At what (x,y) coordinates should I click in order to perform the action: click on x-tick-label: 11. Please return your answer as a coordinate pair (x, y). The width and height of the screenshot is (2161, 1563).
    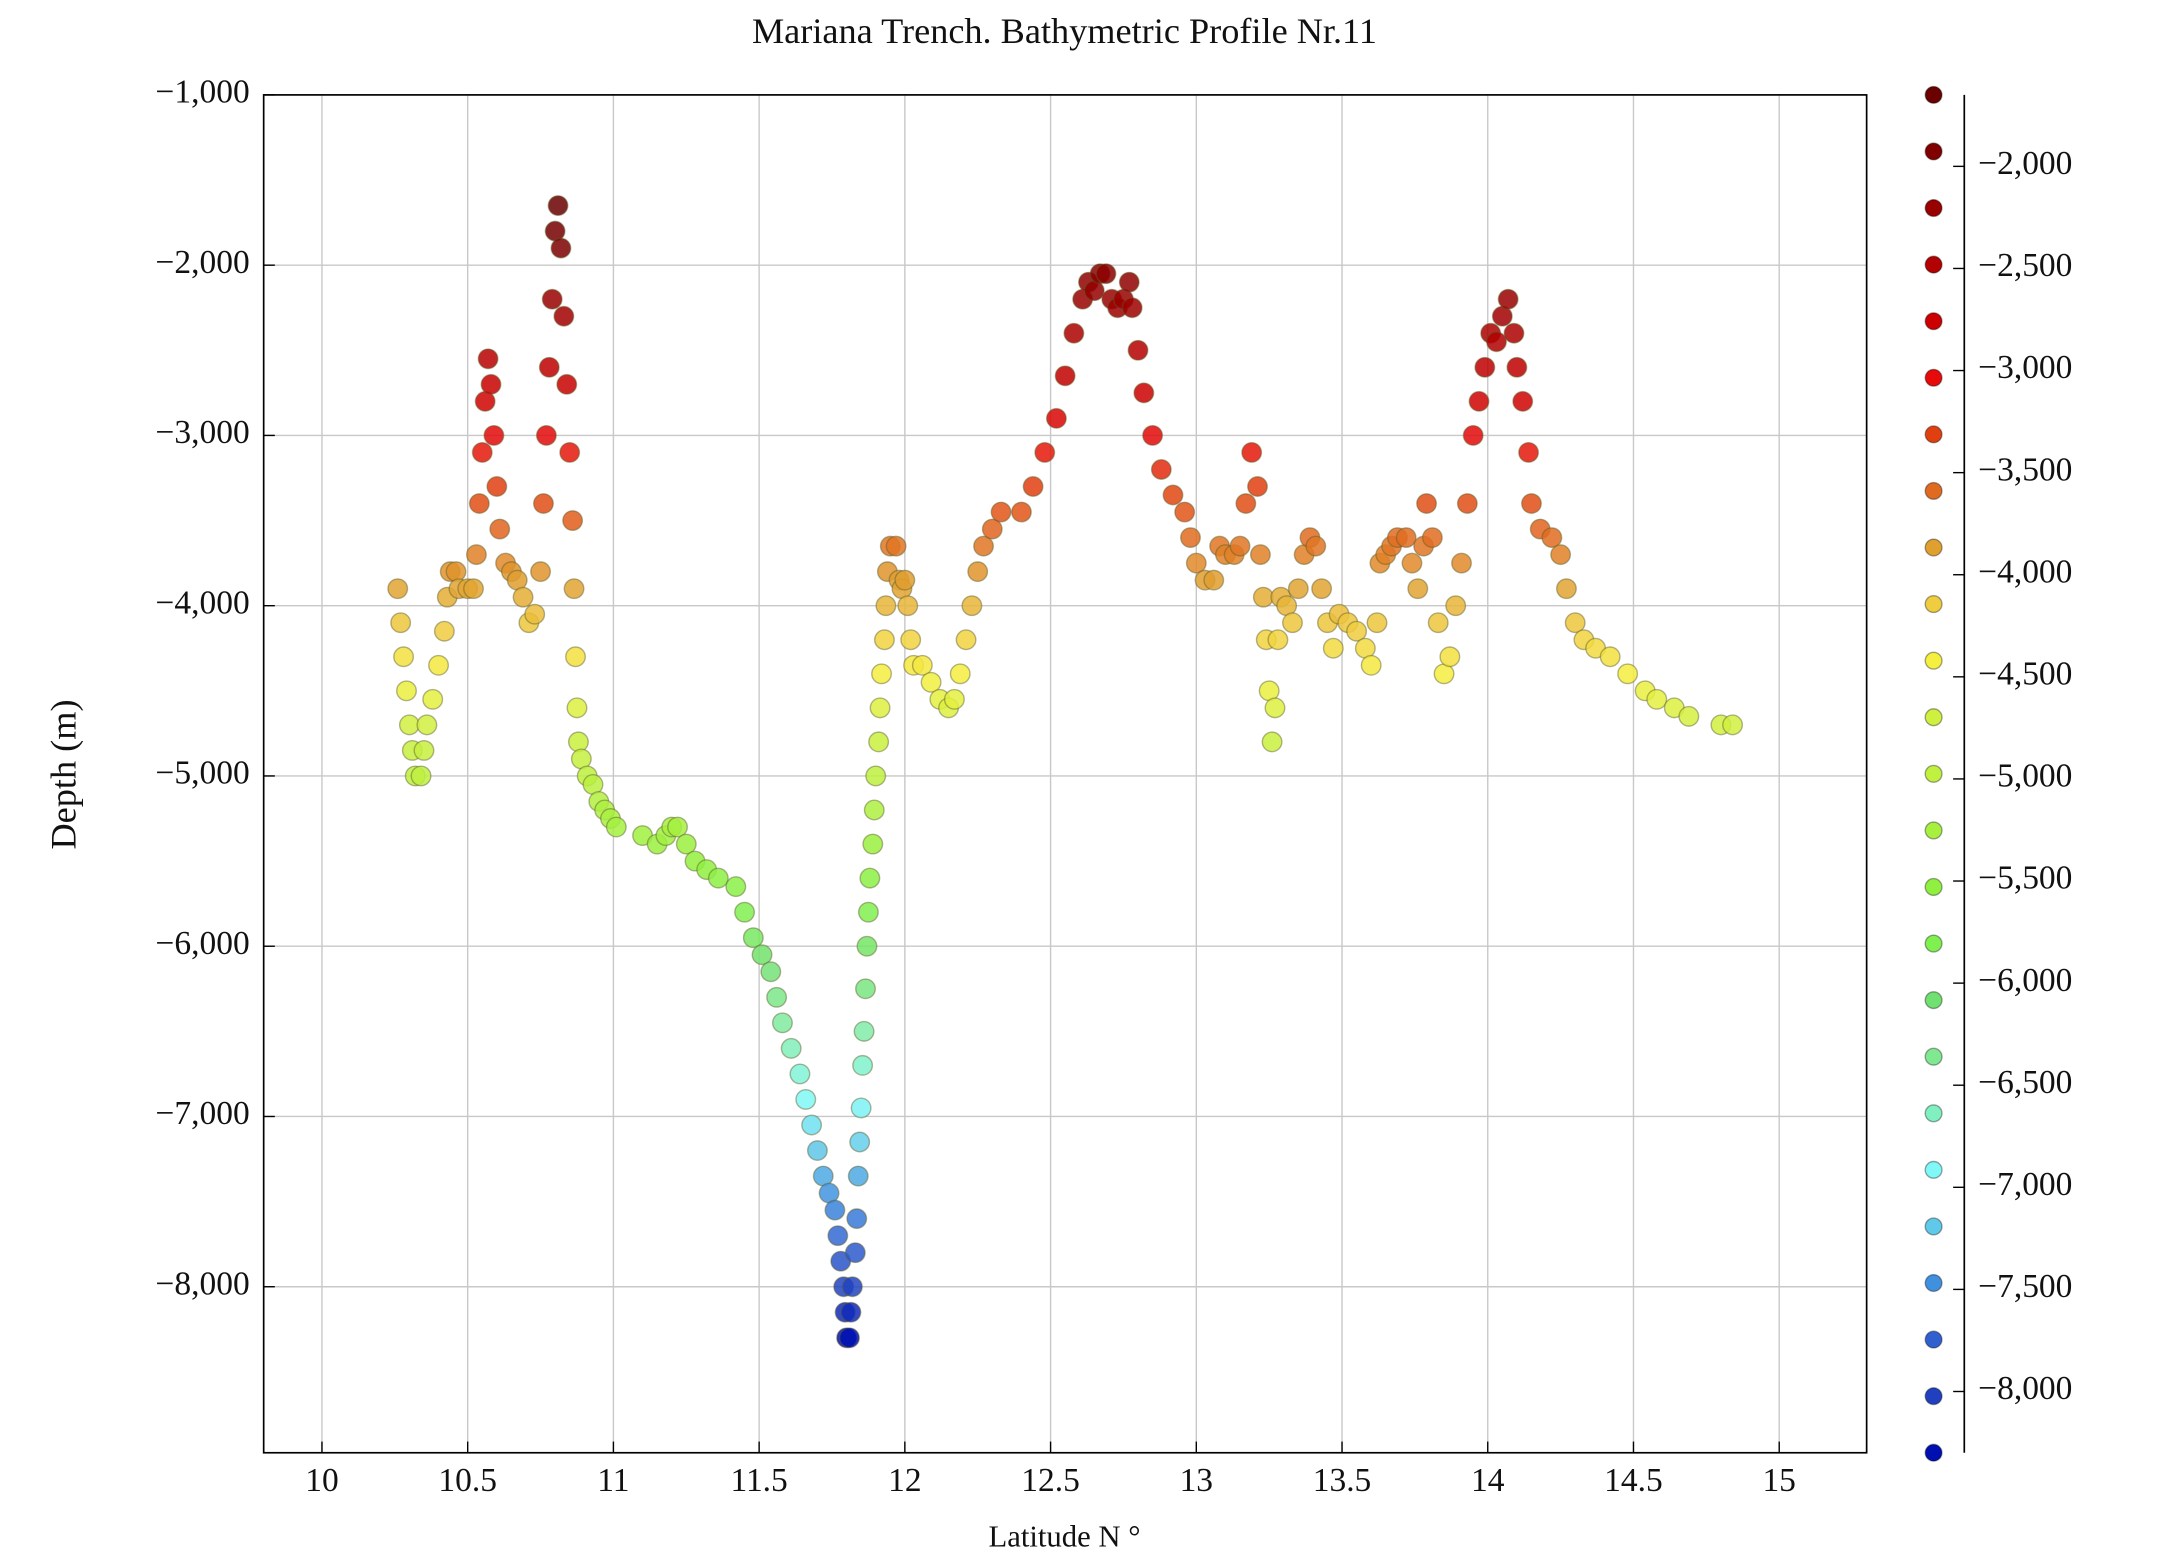
    Looking at the image, I should click on (613, 1480).